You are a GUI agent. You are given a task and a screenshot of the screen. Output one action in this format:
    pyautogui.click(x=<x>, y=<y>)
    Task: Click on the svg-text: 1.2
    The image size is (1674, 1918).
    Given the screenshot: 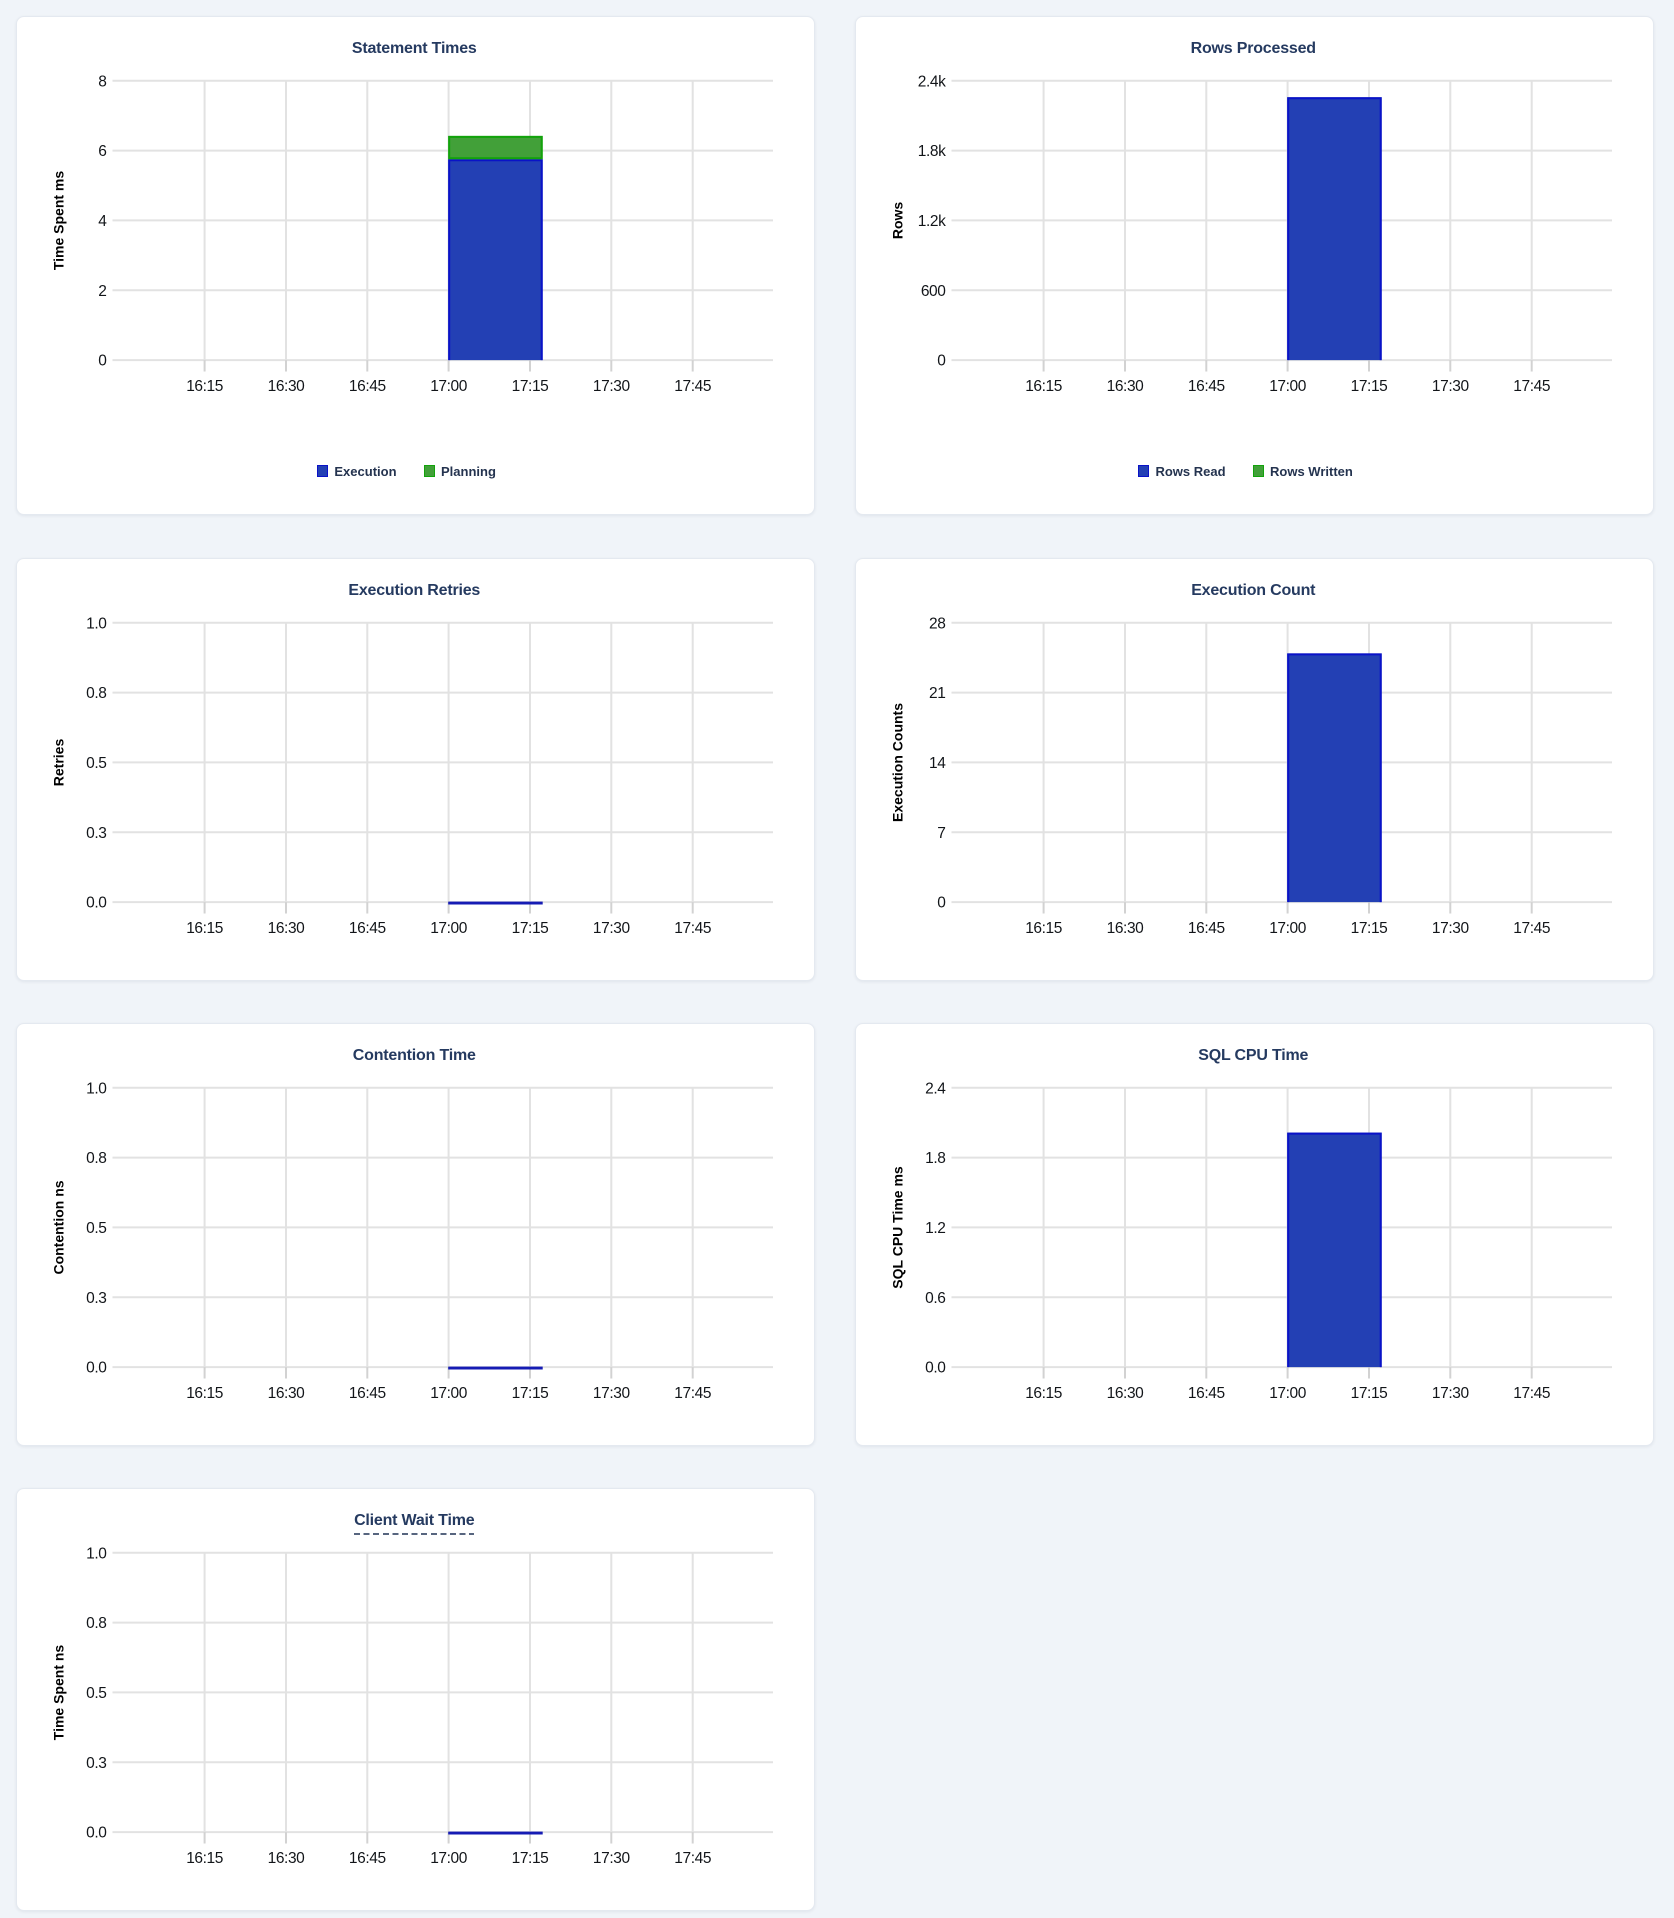 What is the action you would take?
    pyautogui.click(x=935, y=1228)
    